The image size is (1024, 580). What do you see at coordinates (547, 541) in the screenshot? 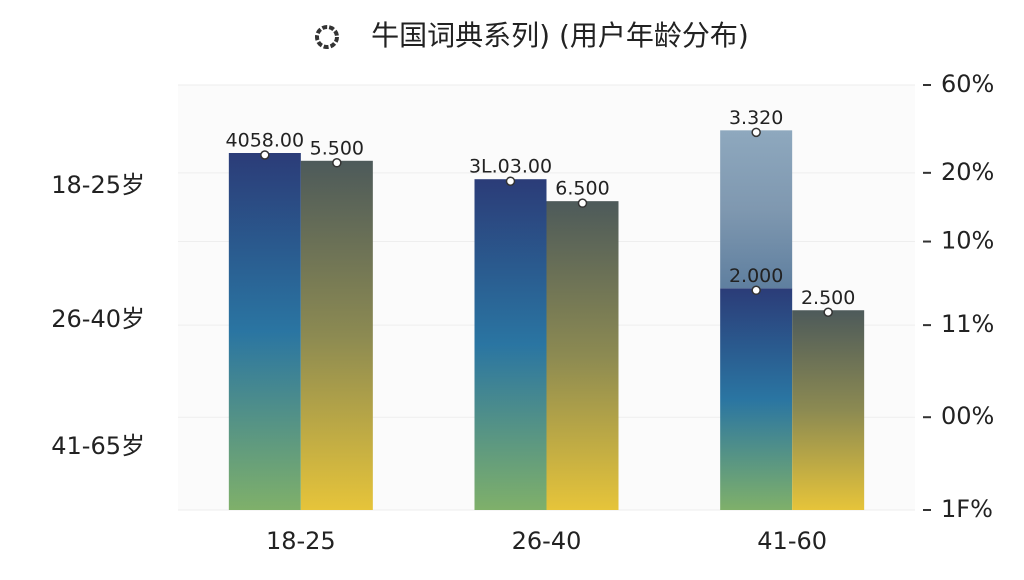
I see `x-tick-label: 26-40` at bounding box center [547, 541].